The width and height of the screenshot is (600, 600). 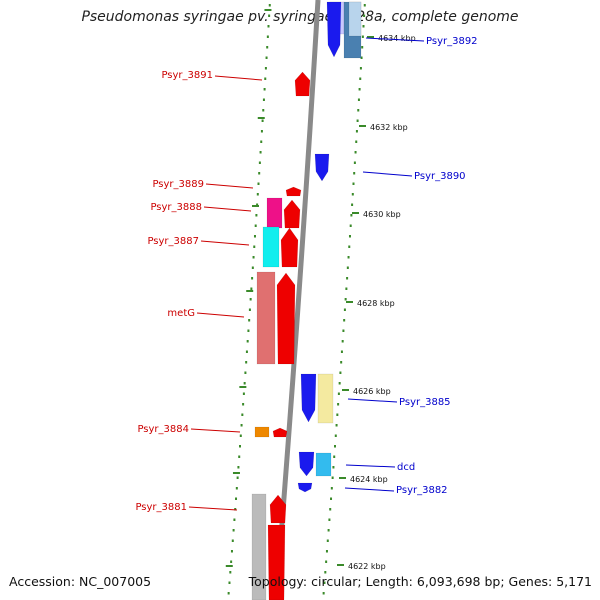 I want to click on Psyr_3881-label: Psyr_3881, so click(x=161, y=507).